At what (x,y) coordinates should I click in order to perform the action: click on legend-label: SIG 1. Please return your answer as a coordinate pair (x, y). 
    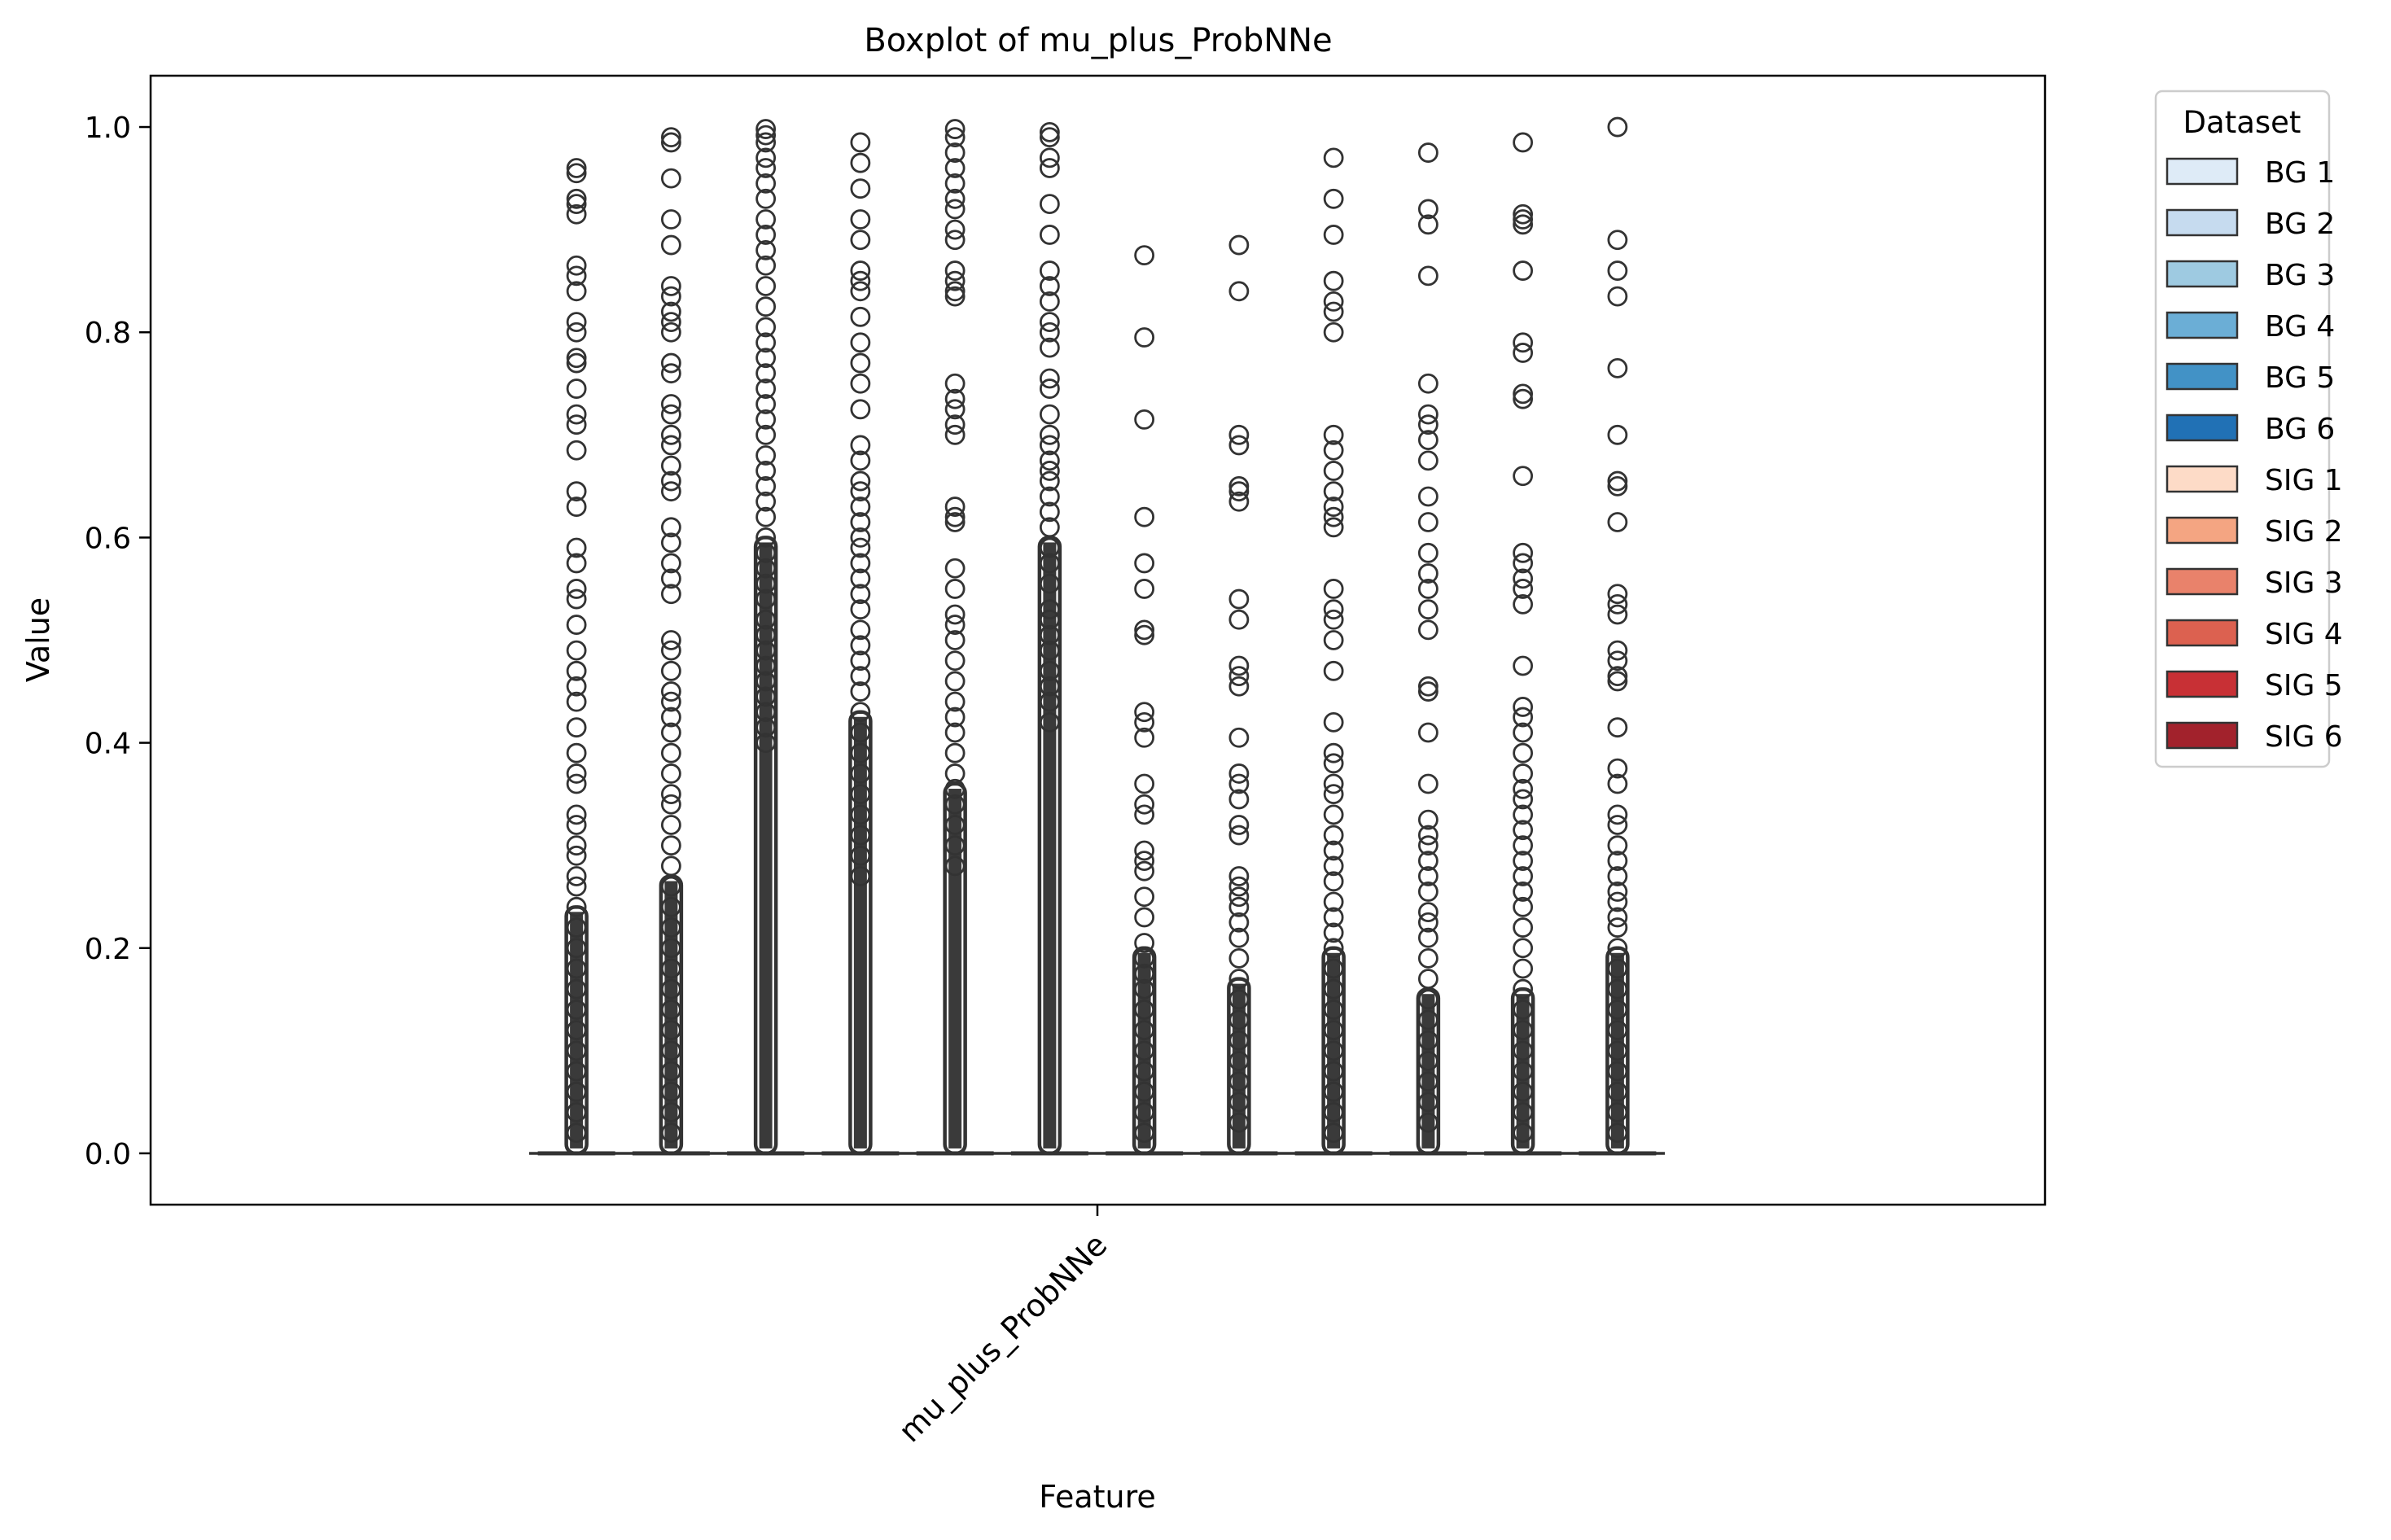
    Looking at the image, I should click on (2304, 480).